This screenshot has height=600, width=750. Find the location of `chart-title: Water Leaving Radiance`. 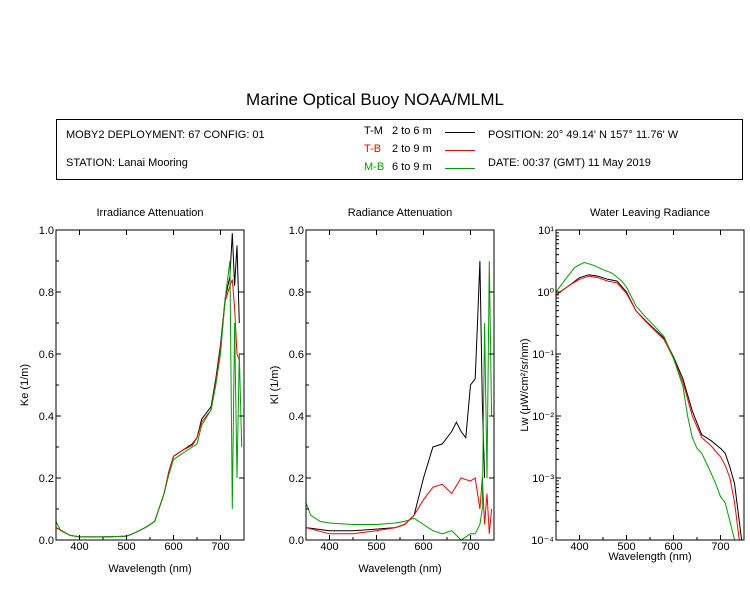

chart-title: Water Leaving Radiance is located at coordinates (650, 213).